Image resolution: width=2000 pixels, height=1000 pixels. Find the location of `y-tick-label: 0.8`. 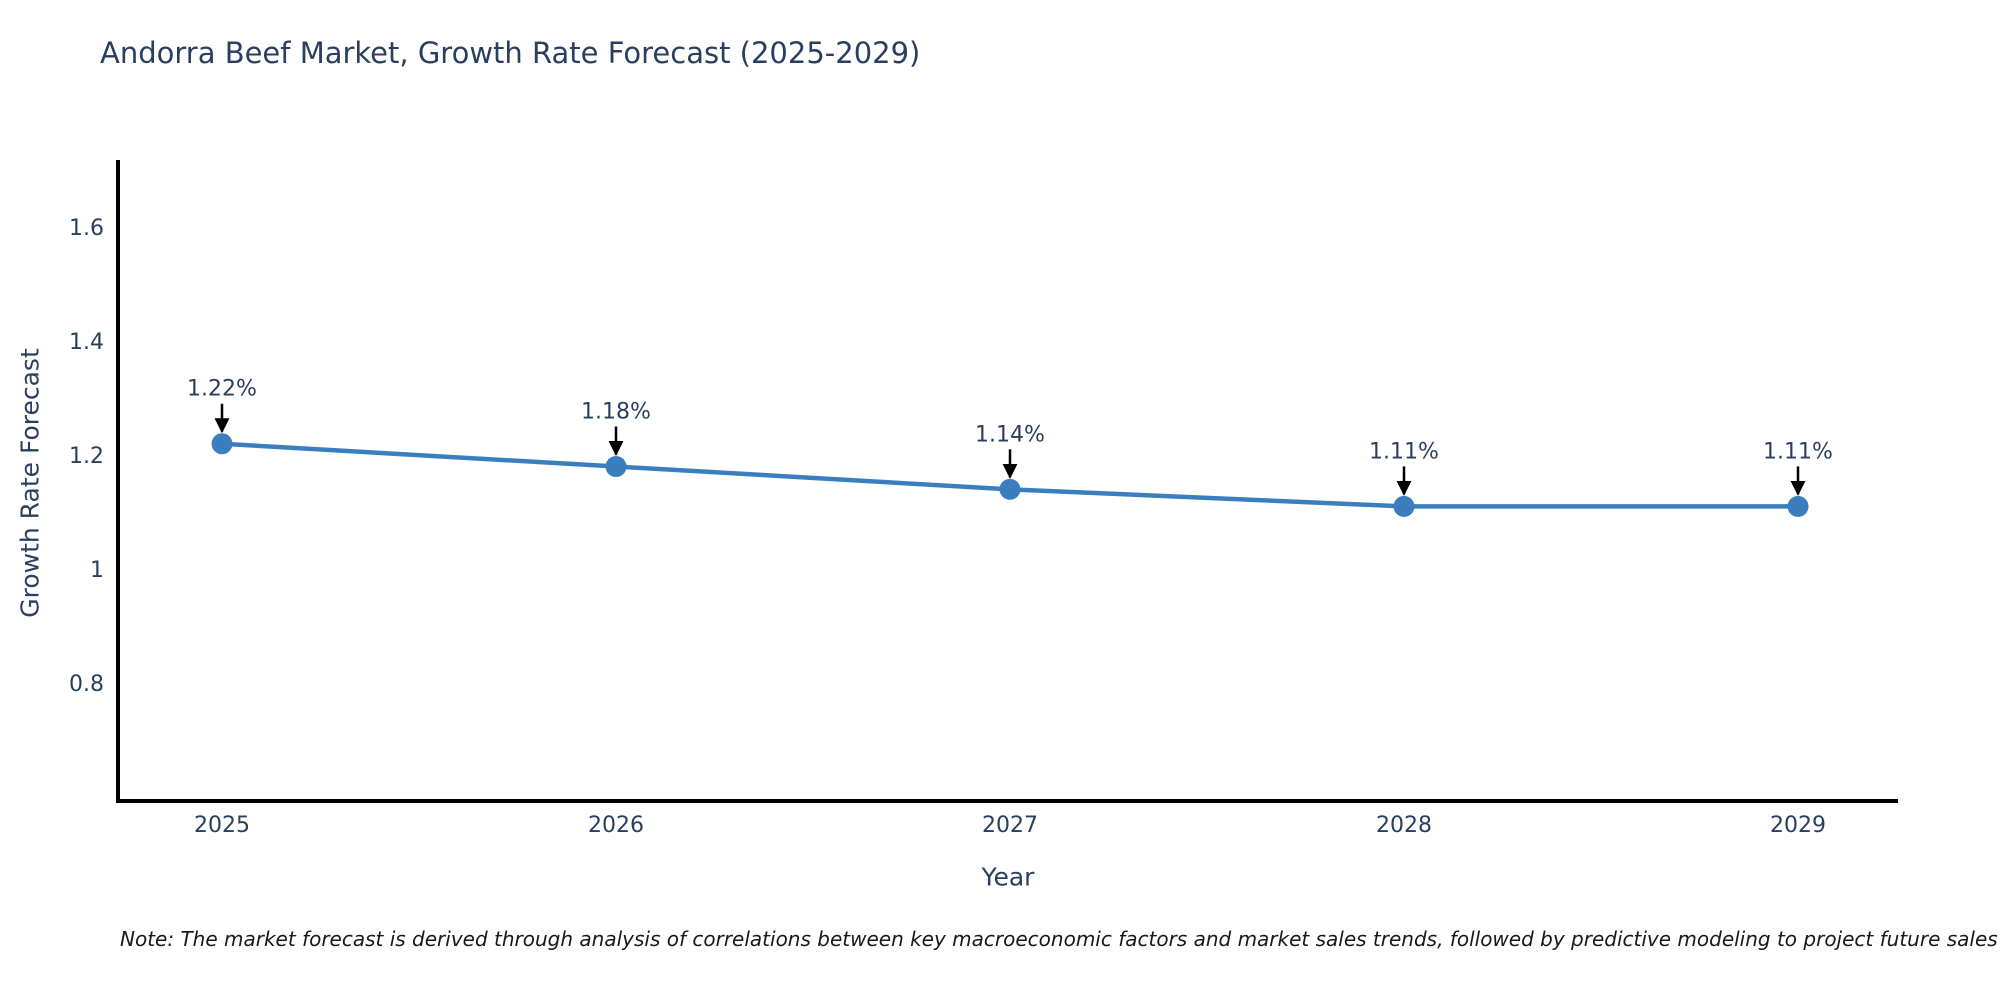

y-tick-label: 0.8 is located at coordinates (86, 684).